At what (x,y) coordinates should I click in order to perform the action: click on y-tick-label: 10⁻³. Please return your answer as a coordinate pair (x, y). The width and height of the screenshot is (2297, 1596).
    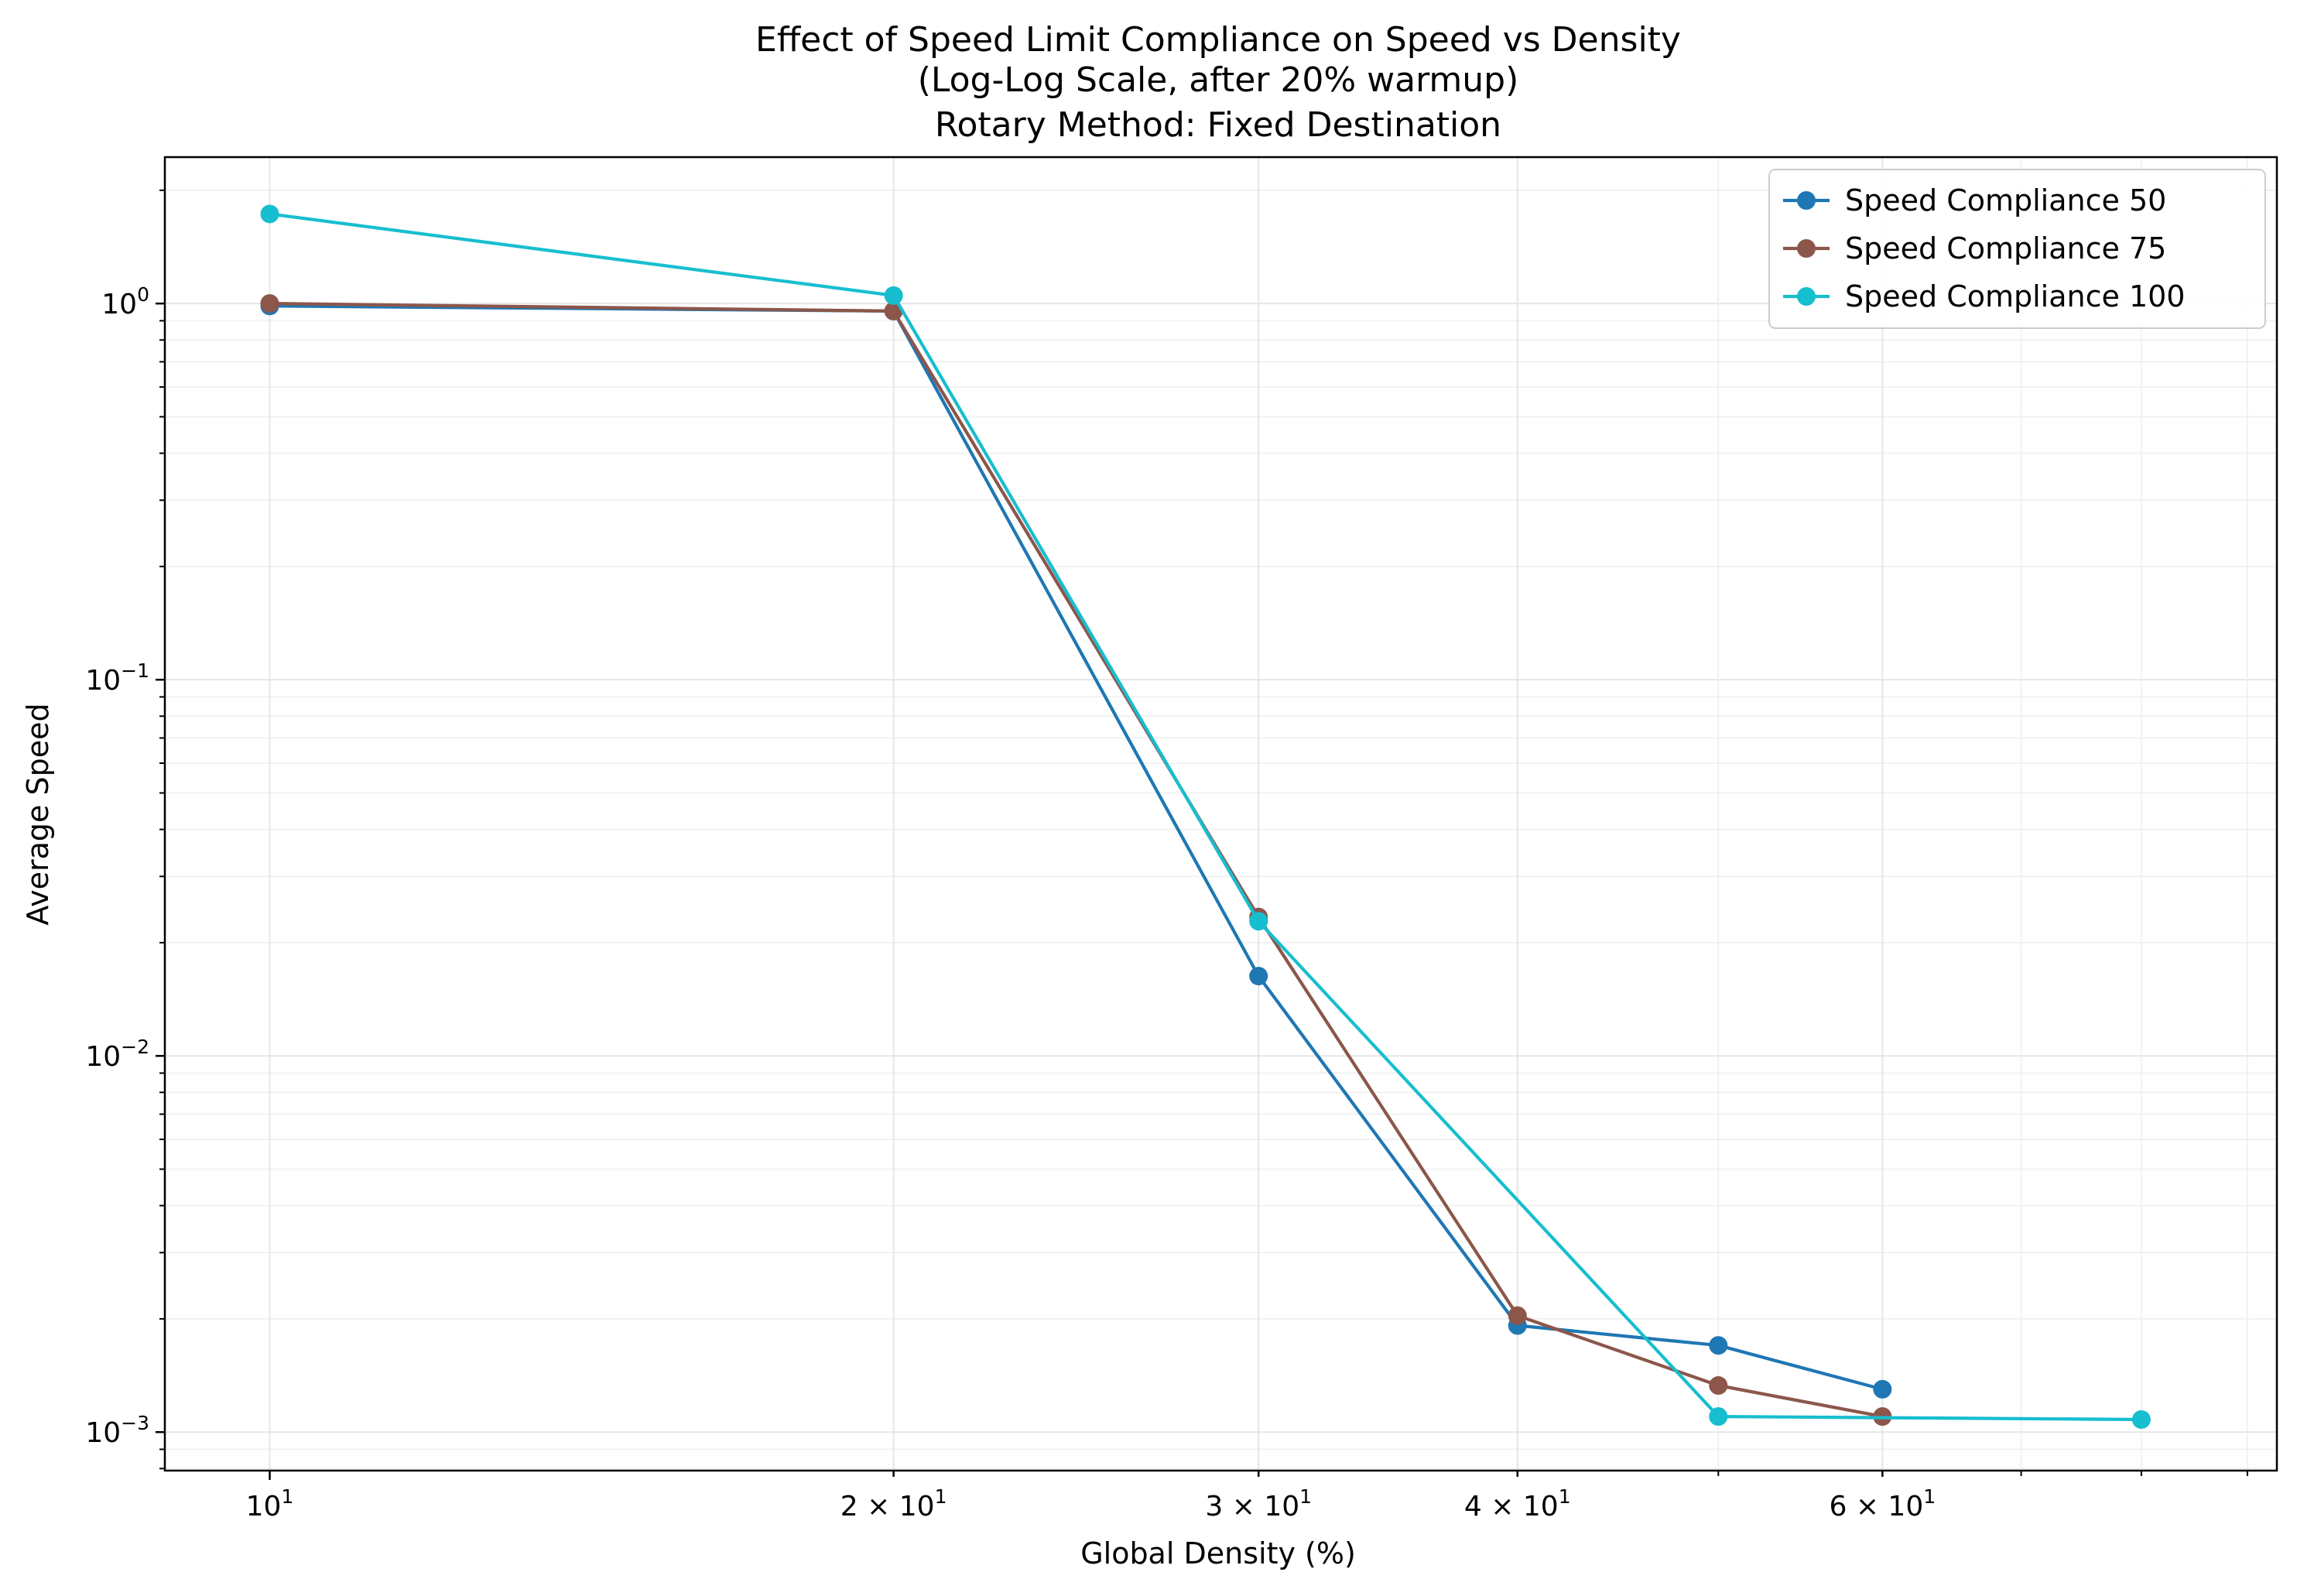
    Looking at the image, I should click on (117, 1430).